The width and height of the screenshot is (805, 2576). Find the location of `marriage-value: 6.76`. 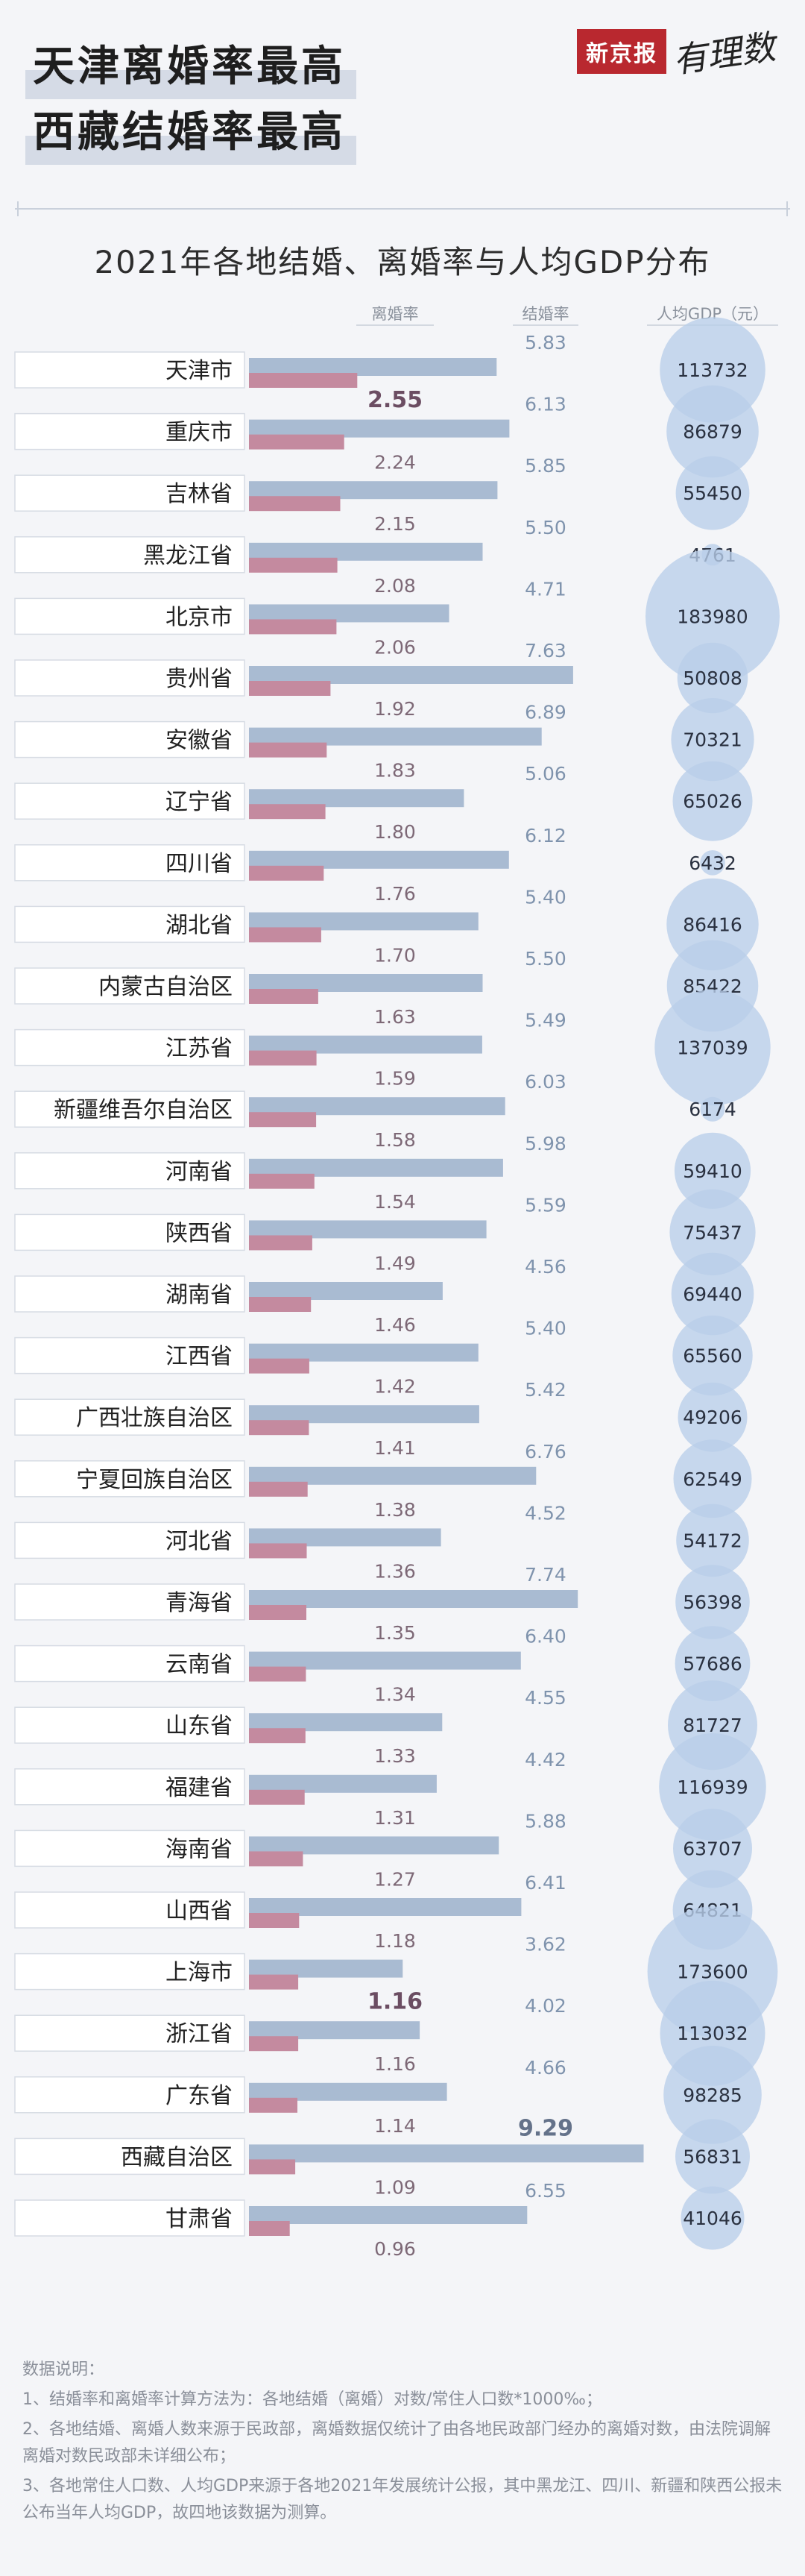

marriage-value: 6.76 is located at coordinates (545, 1452).